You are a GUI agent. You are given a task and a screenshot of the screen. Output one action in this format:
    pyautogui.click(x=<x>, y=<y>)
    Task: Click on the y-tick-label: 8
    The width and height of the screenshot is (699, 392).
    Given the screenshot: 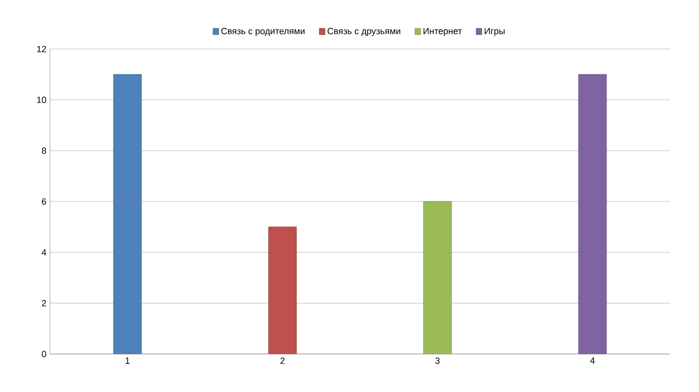 What is the action you would take?
    pyautogui.click(x=44, y=150)
    